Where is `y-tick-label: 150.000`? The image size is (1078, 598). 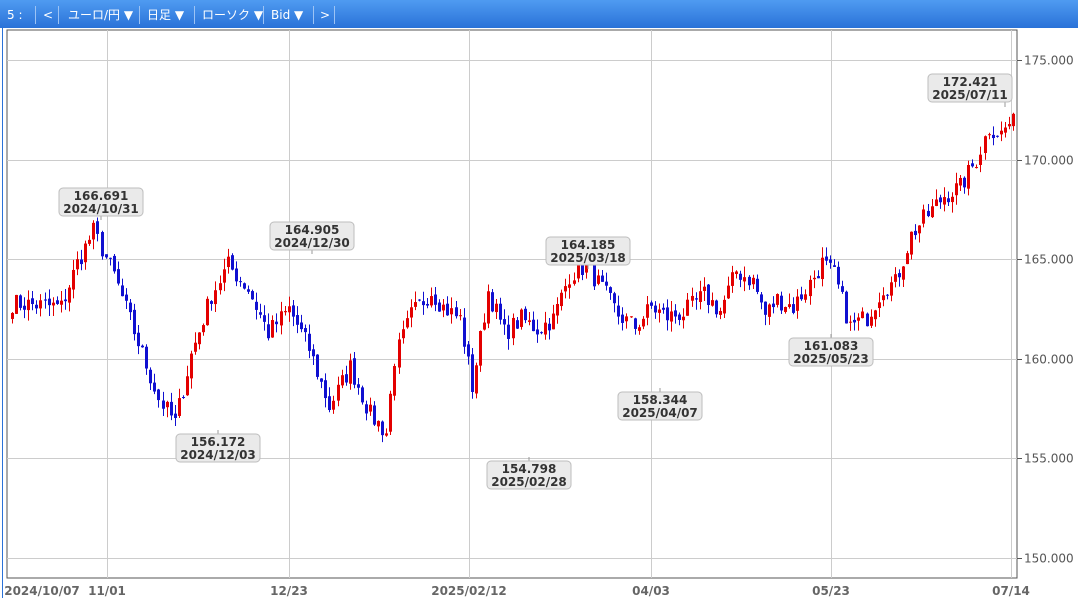 y-tick-label: 150.000 is located at coordinates (1049, 559).